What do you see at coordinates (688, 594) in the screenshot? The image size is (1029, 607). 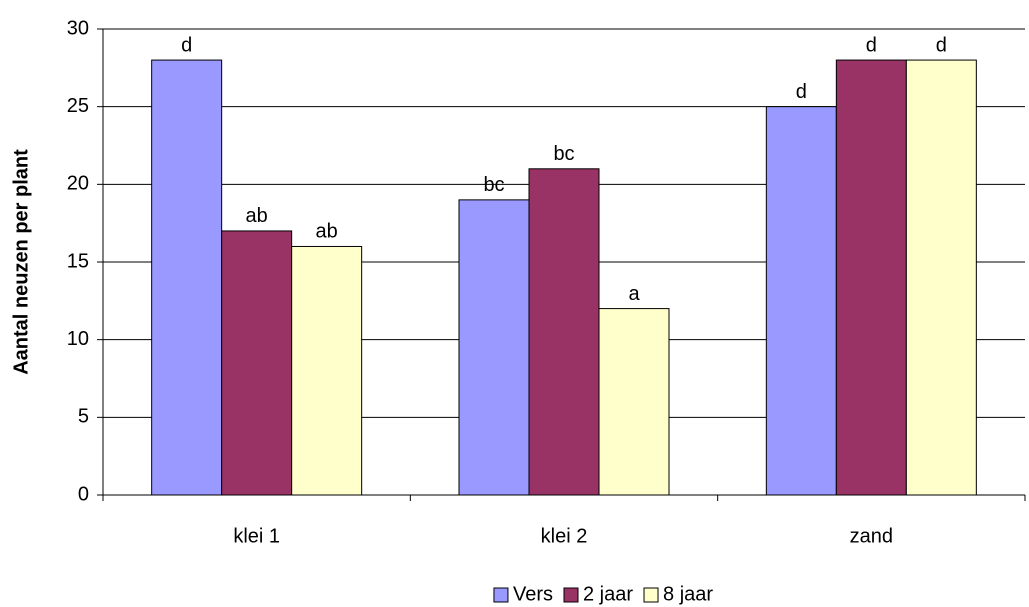 I see `legend-label: 8 jaar` at bounding box center [688, 594].